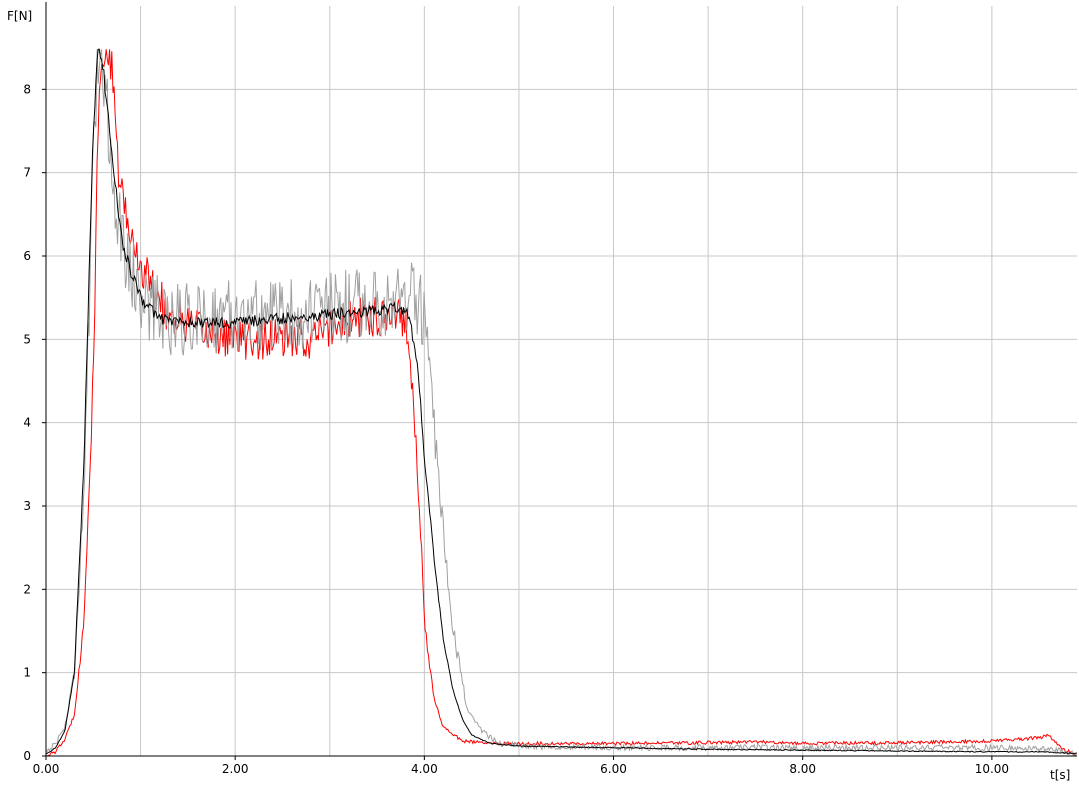  What do you see at coordinates (27, 423) in the screenshot?
I see `y-tick-label: 4` at bounding box center [27, 423].